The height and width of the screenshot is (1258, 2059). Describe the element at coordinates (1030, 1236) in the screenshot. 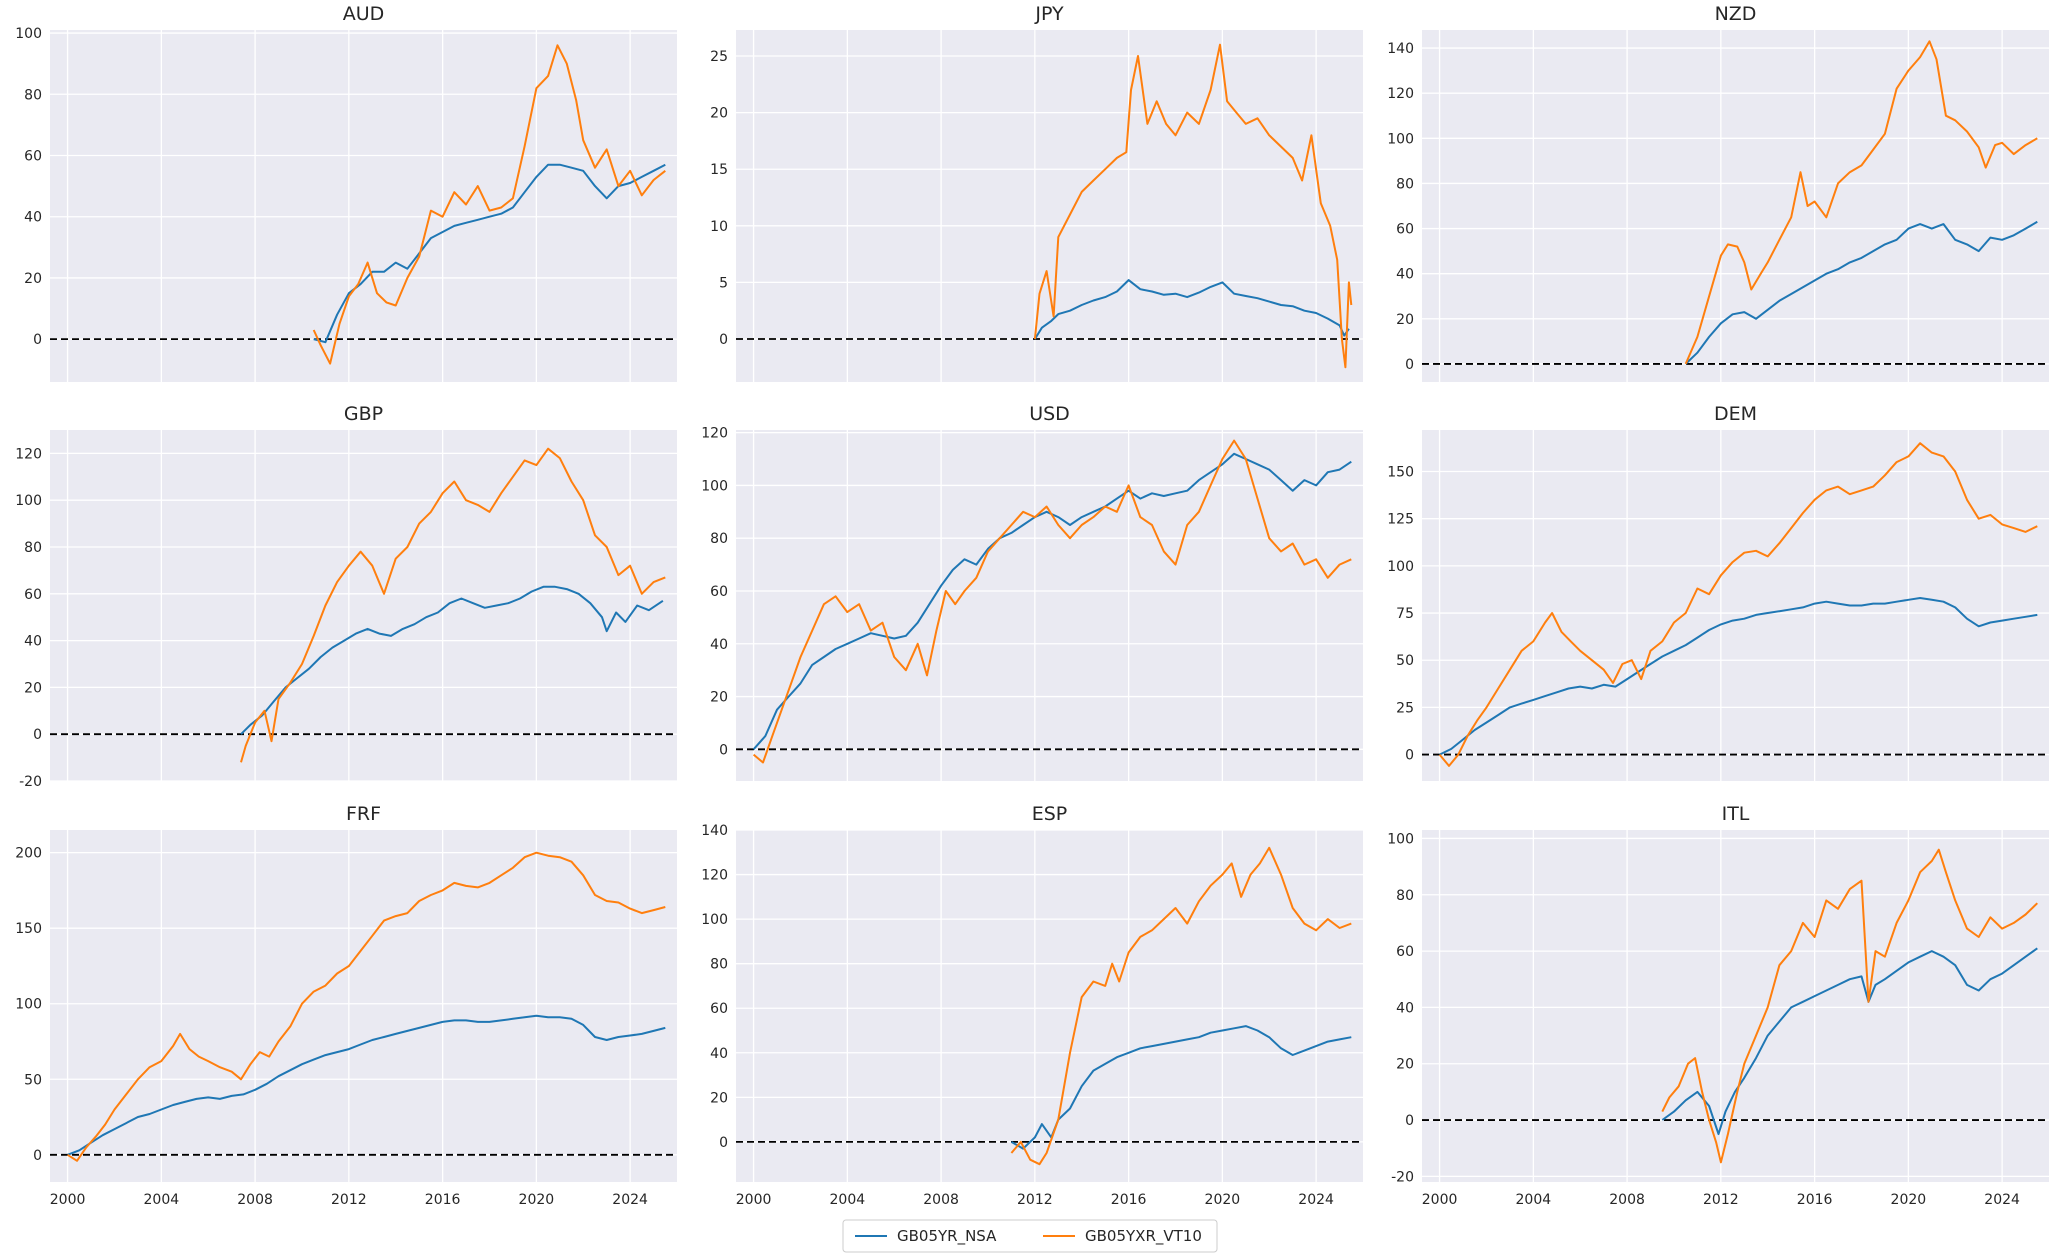

I see `legend-box` at that location.